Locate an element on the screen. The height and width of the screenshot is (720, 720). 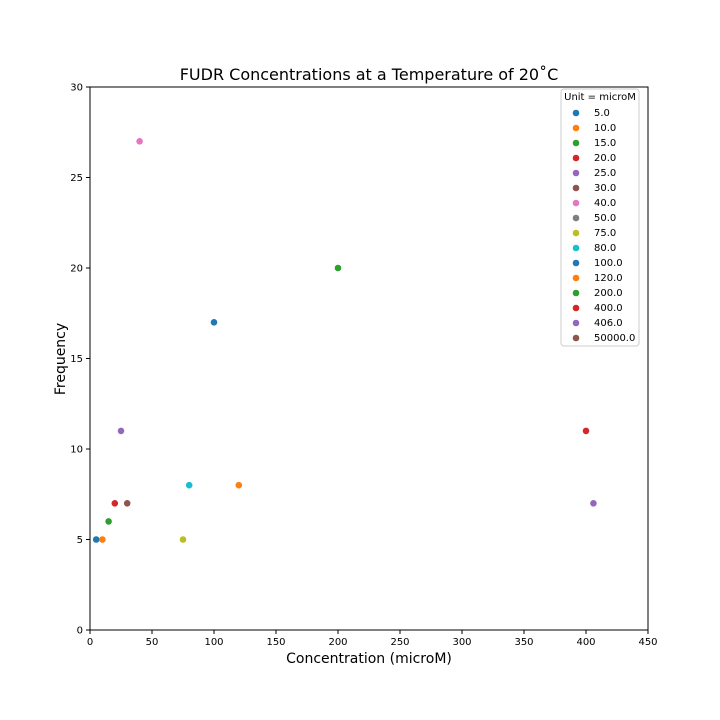
legend-label: 30.0 is located at coordinates (605, 188).